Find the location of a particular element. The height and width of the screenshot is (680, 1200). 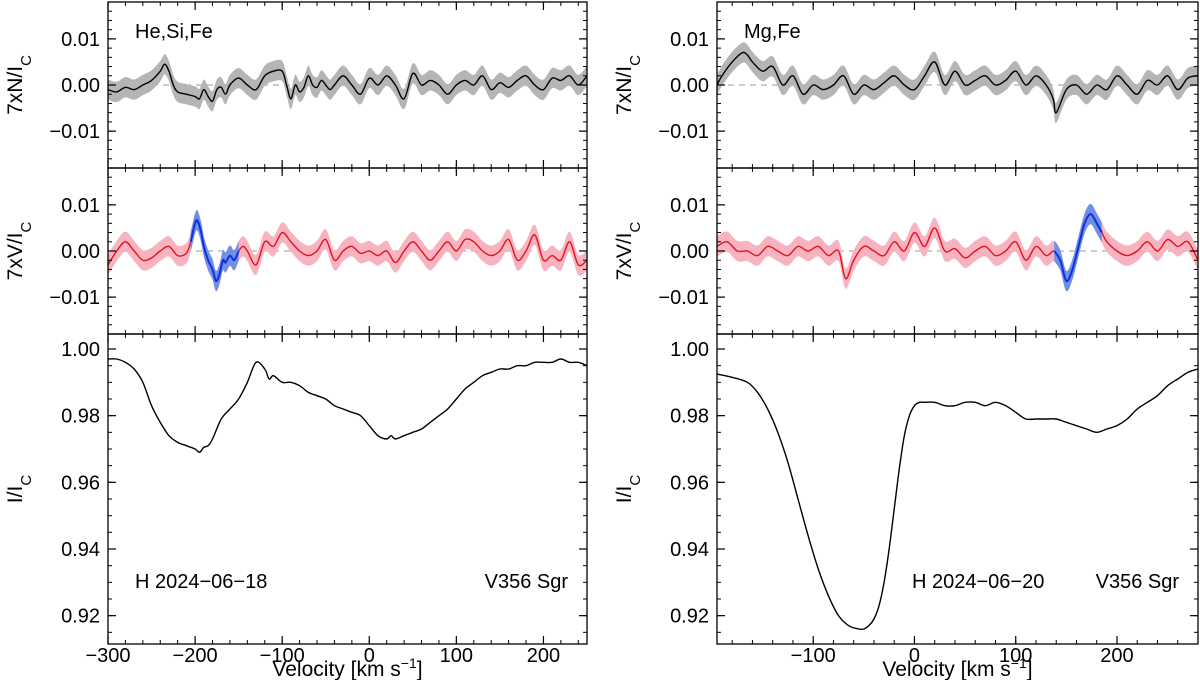

panel-N: −0.01 0.00 0.01 7xN/IC He,Si,Fe is located at coordinates (296, 85).